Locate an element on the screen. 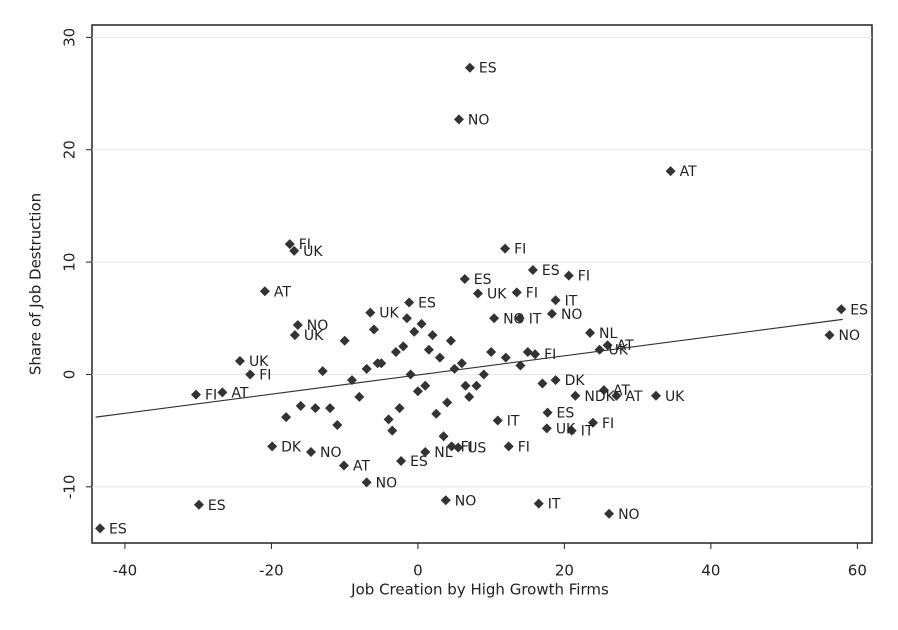  y-tick-label: 30 is located at coordinates (70, 37).